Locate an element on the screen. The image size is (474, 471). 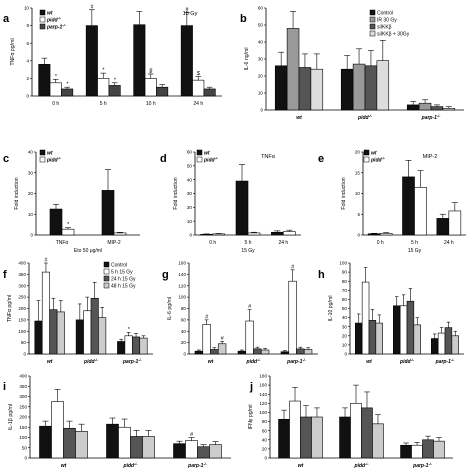
category-label: 5 h is located at coordinates (248, 243).